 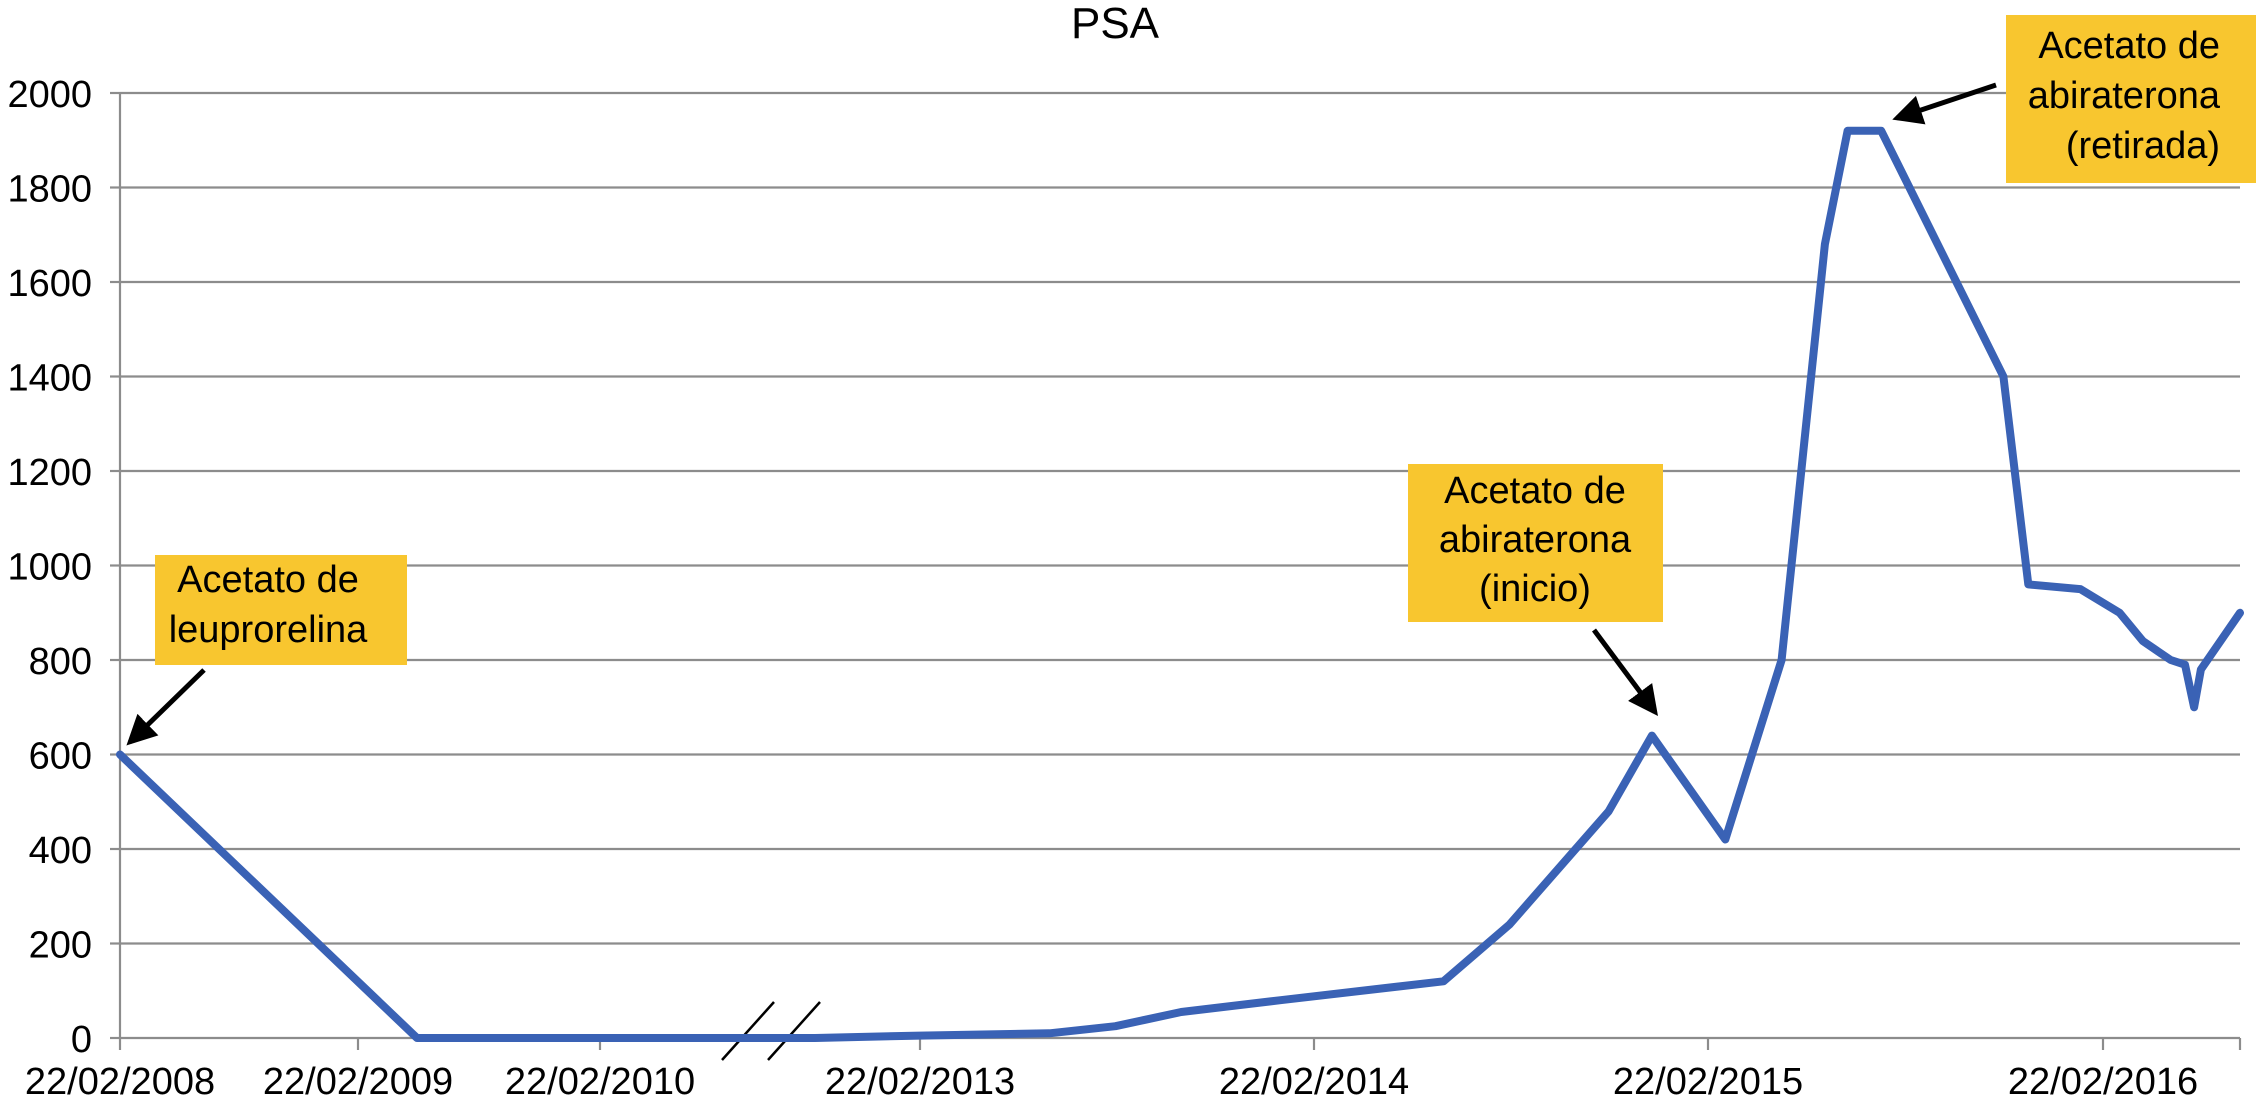 What do you see at coordinates (60, 757) in the screenshot?
I see `y-tick-label: 600` at bounding box center [60, 757].